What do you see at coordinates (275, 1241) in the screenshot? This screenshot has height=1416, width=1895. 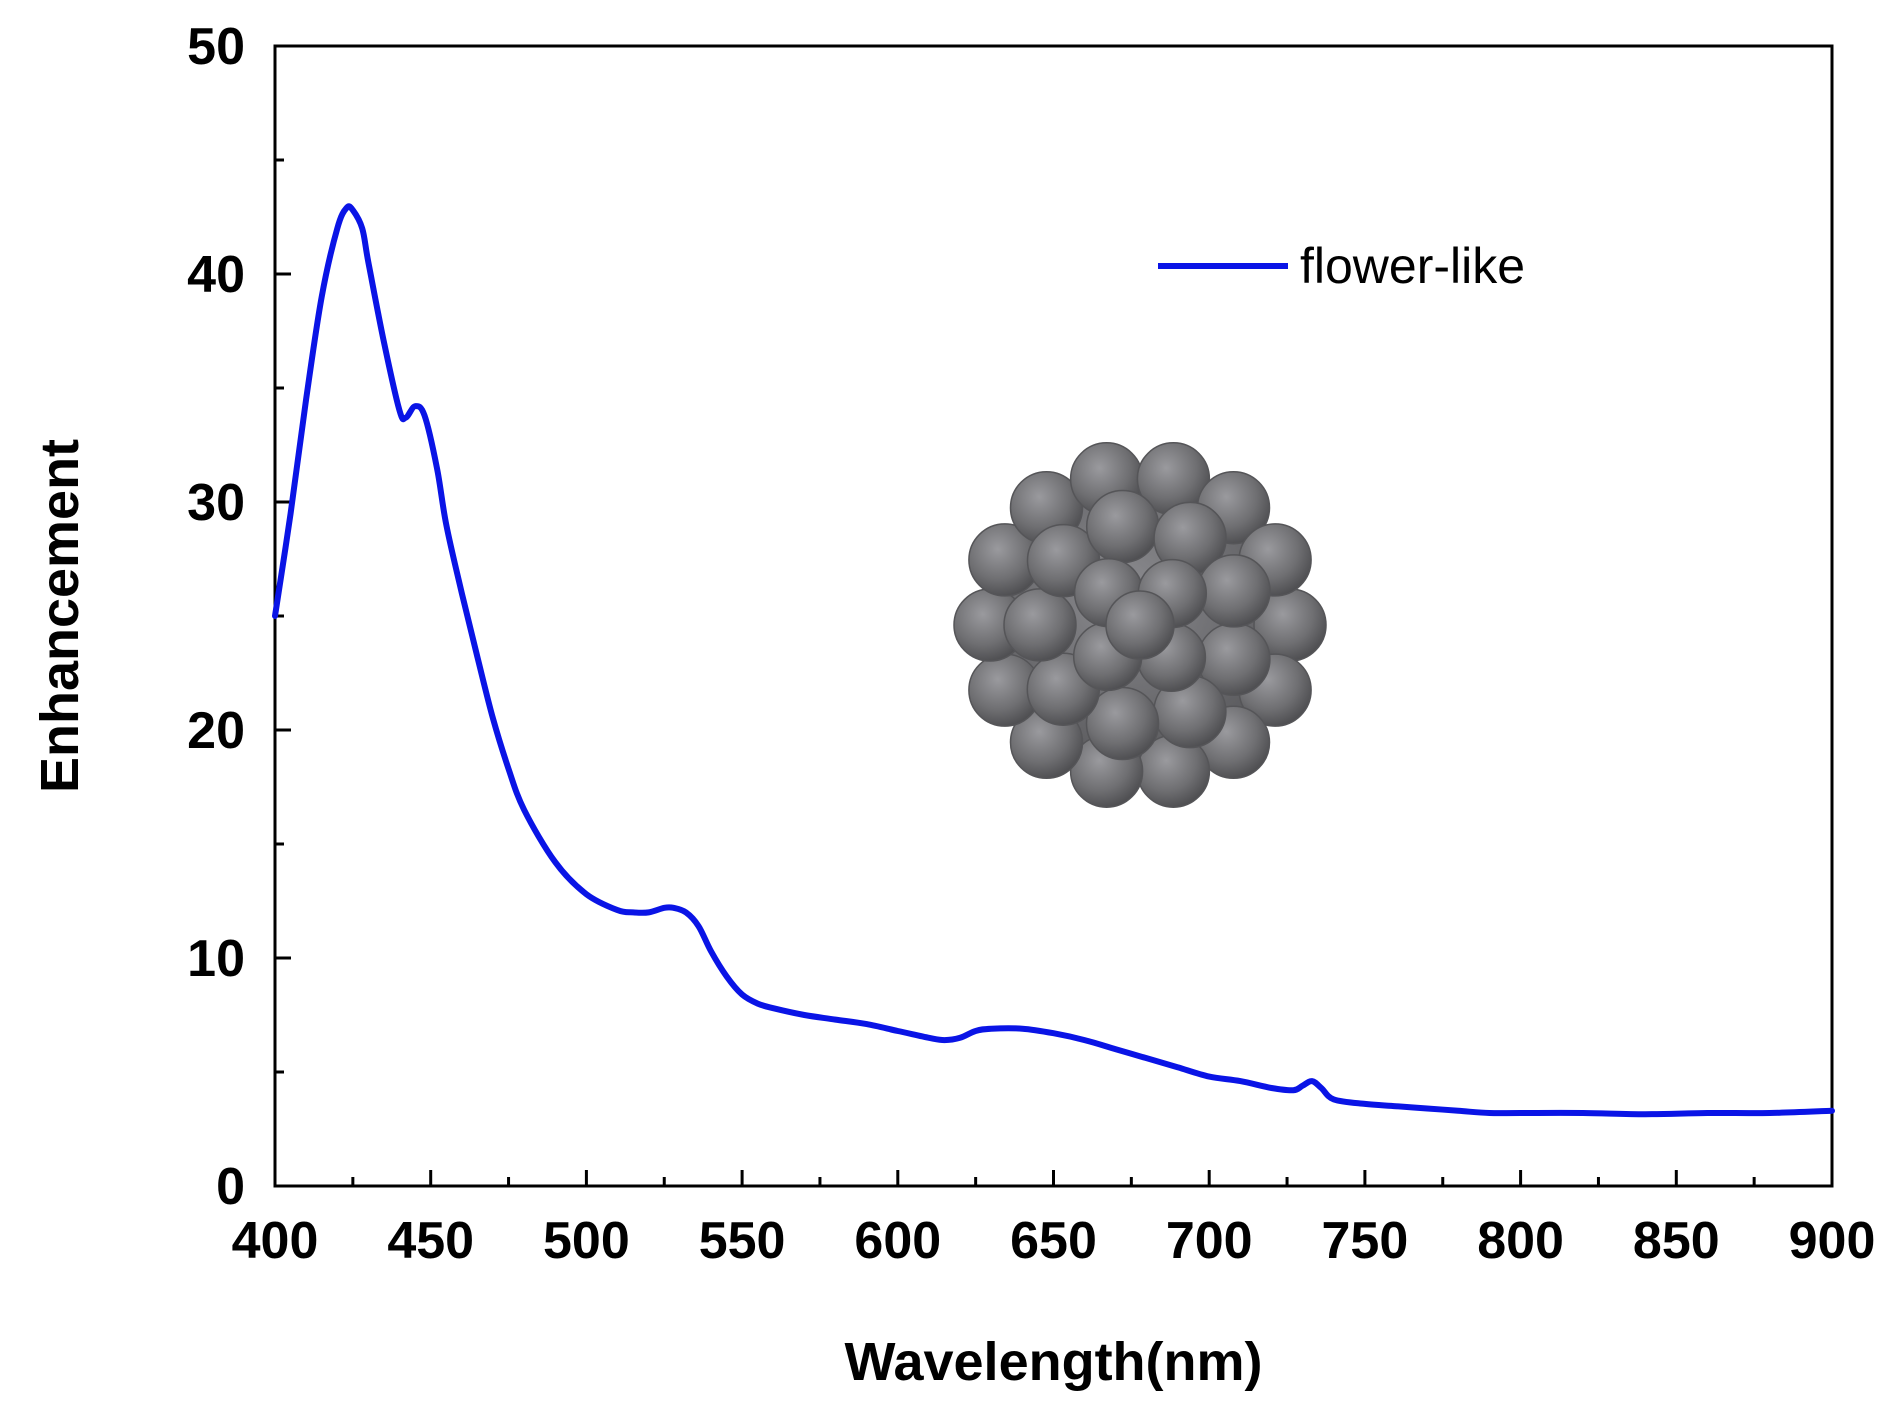 I see `x-tick-label: 400` at bounding box center [275, 1241].